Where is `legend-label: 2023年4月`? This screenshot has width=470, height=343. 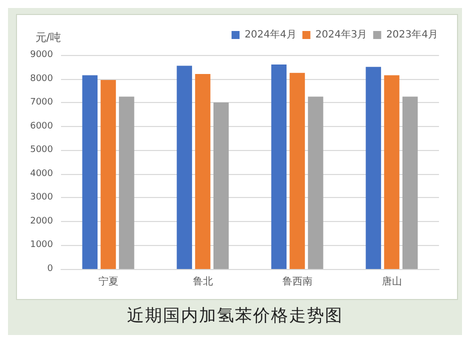 legend-label: 2023年4月 is located at coordinates (412, 34).